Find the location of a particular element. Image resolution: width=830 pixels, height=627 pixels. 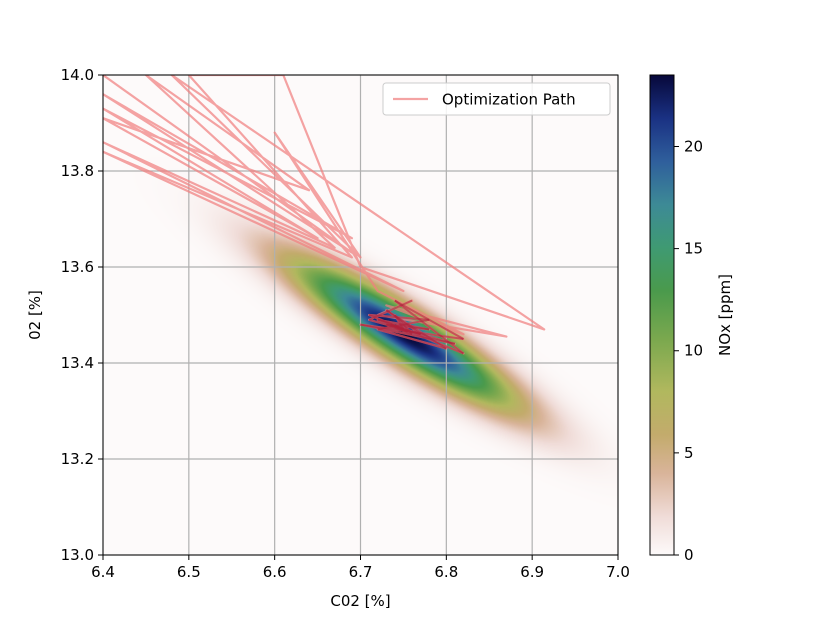

colorbar-gradient is located at coordinates (662, 315).